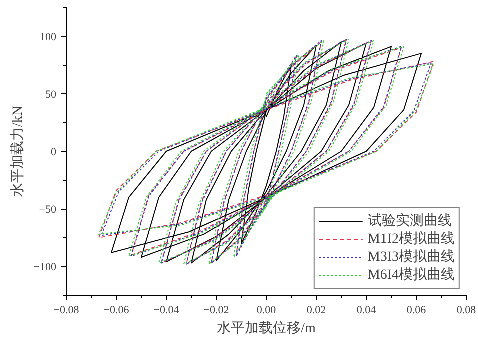 The width and height of the screenshot is (478, 344). I want to click on x-tick-label: −0.02, so click(217, 310).